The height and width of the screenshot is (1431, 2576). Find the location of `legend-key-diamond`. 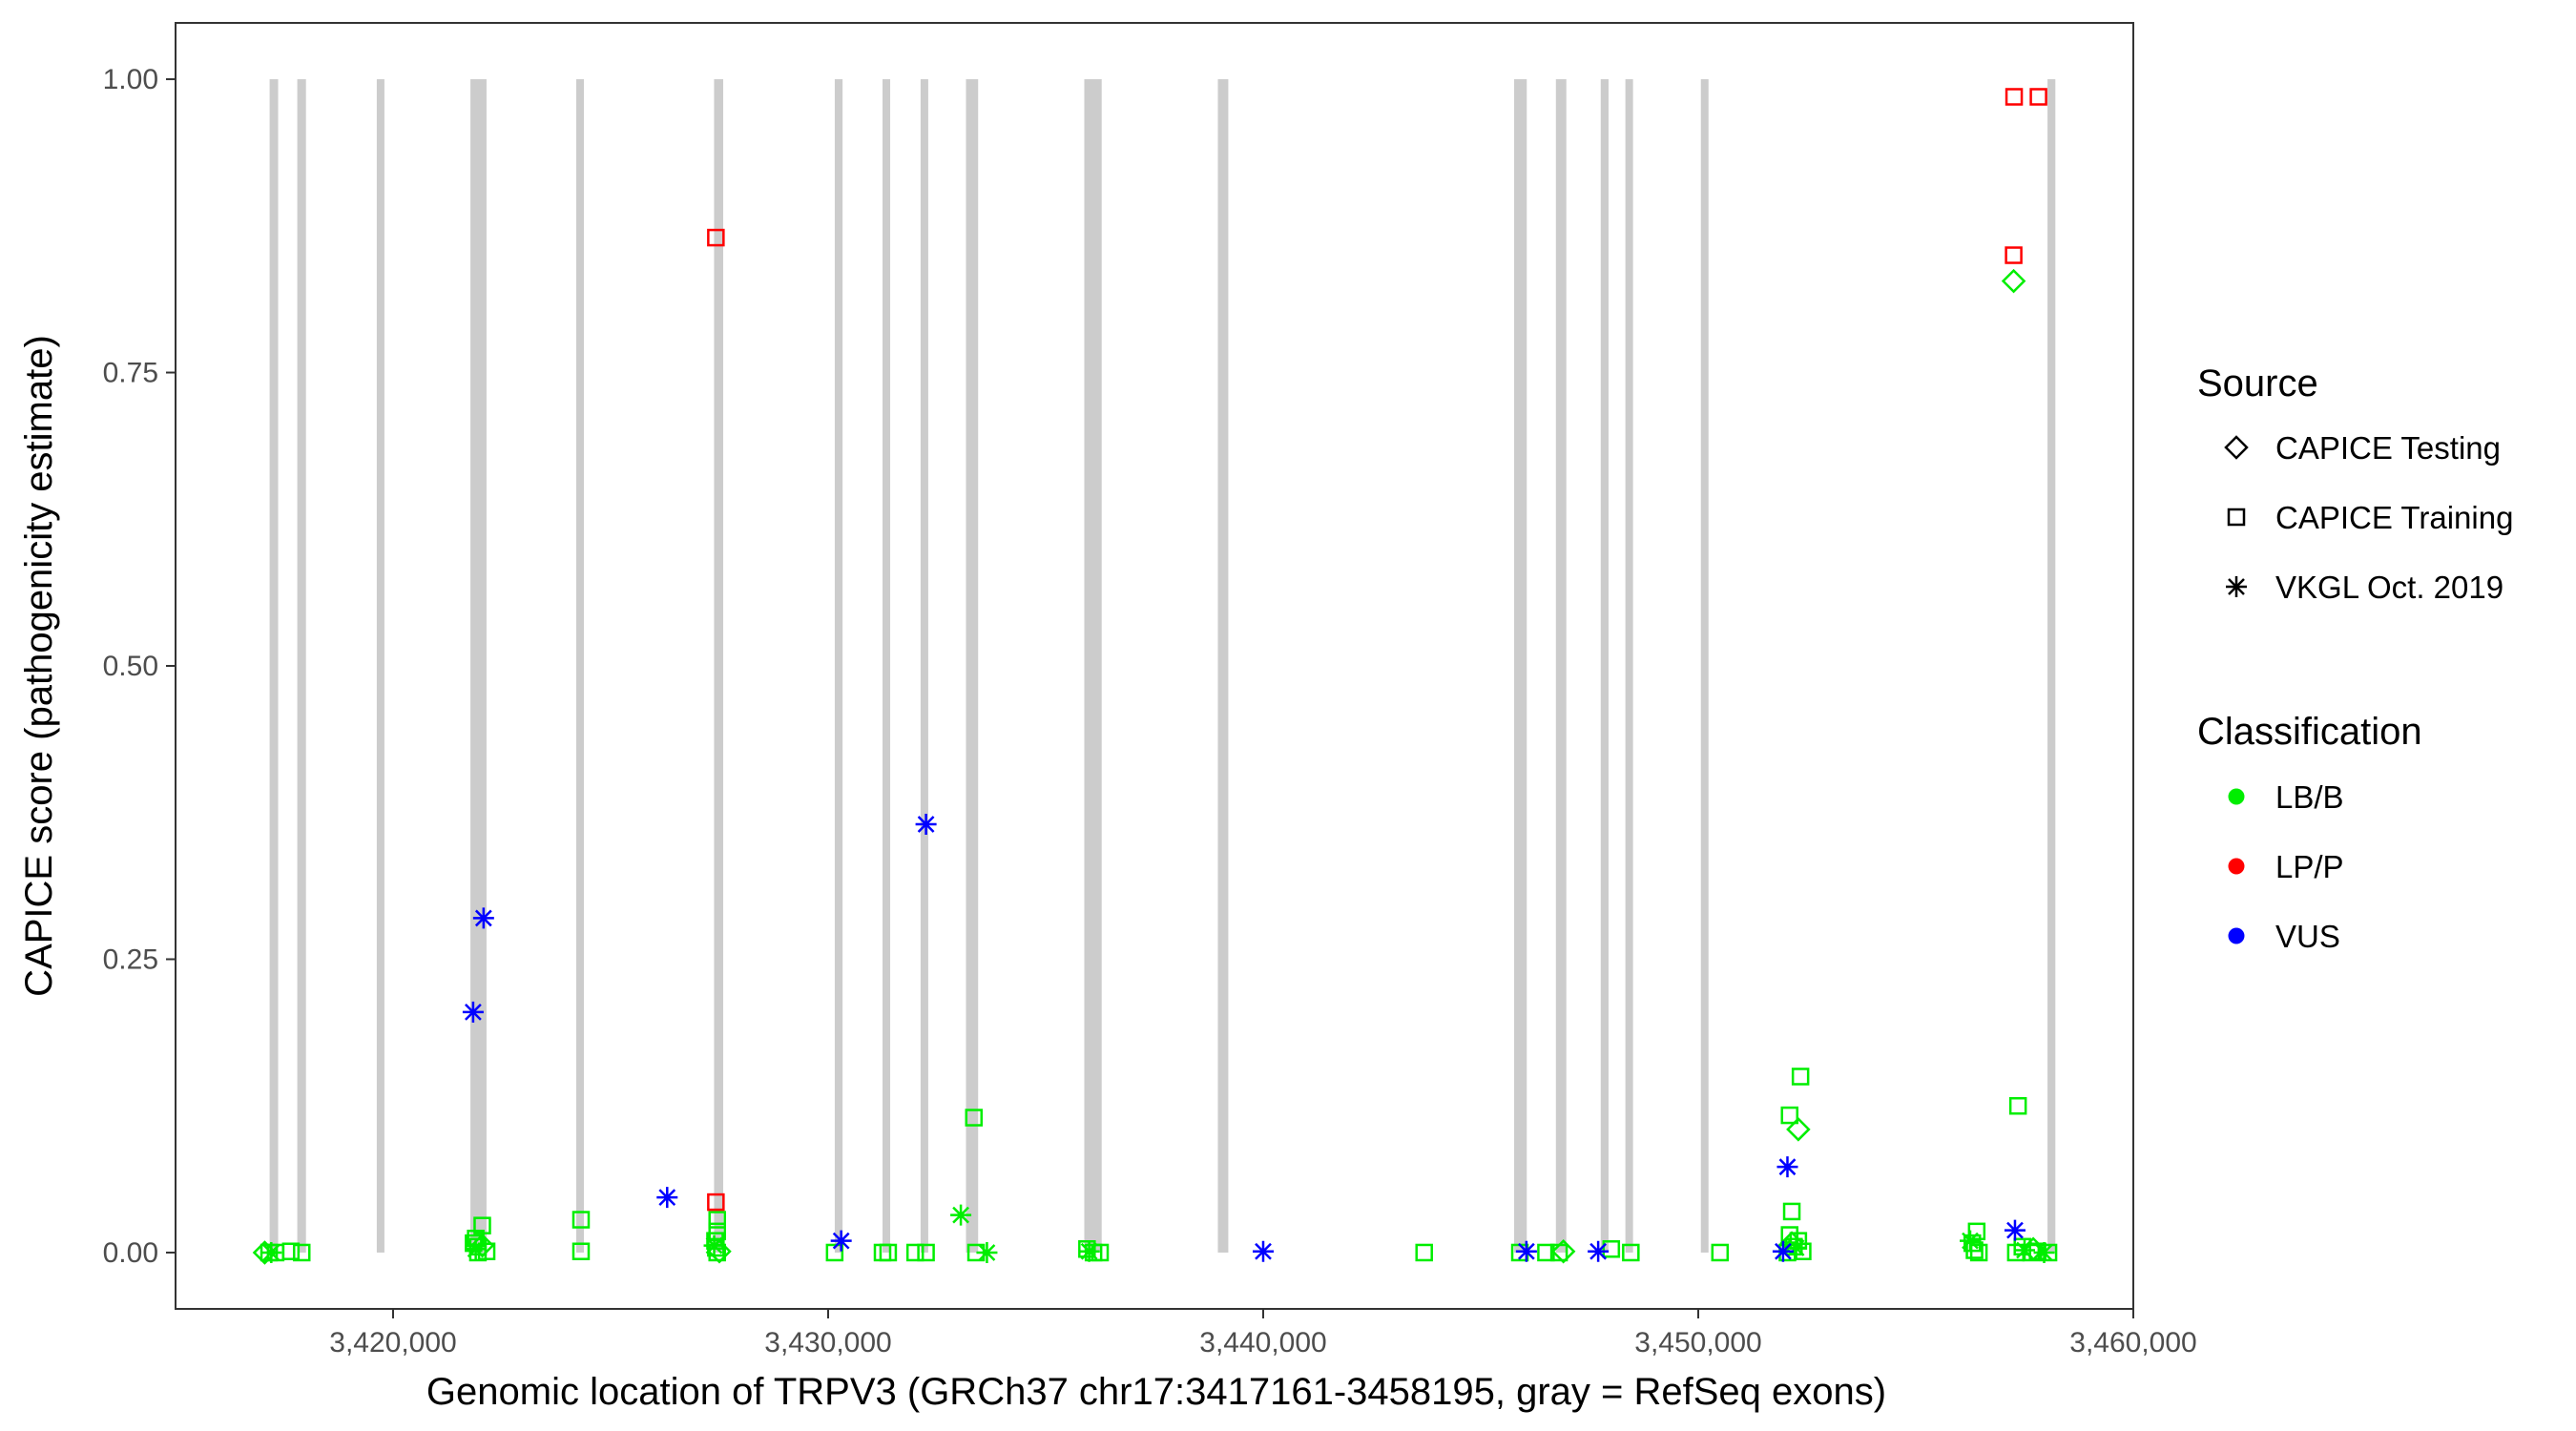

legend-key-diamond is located at coordinates (2236, 447).